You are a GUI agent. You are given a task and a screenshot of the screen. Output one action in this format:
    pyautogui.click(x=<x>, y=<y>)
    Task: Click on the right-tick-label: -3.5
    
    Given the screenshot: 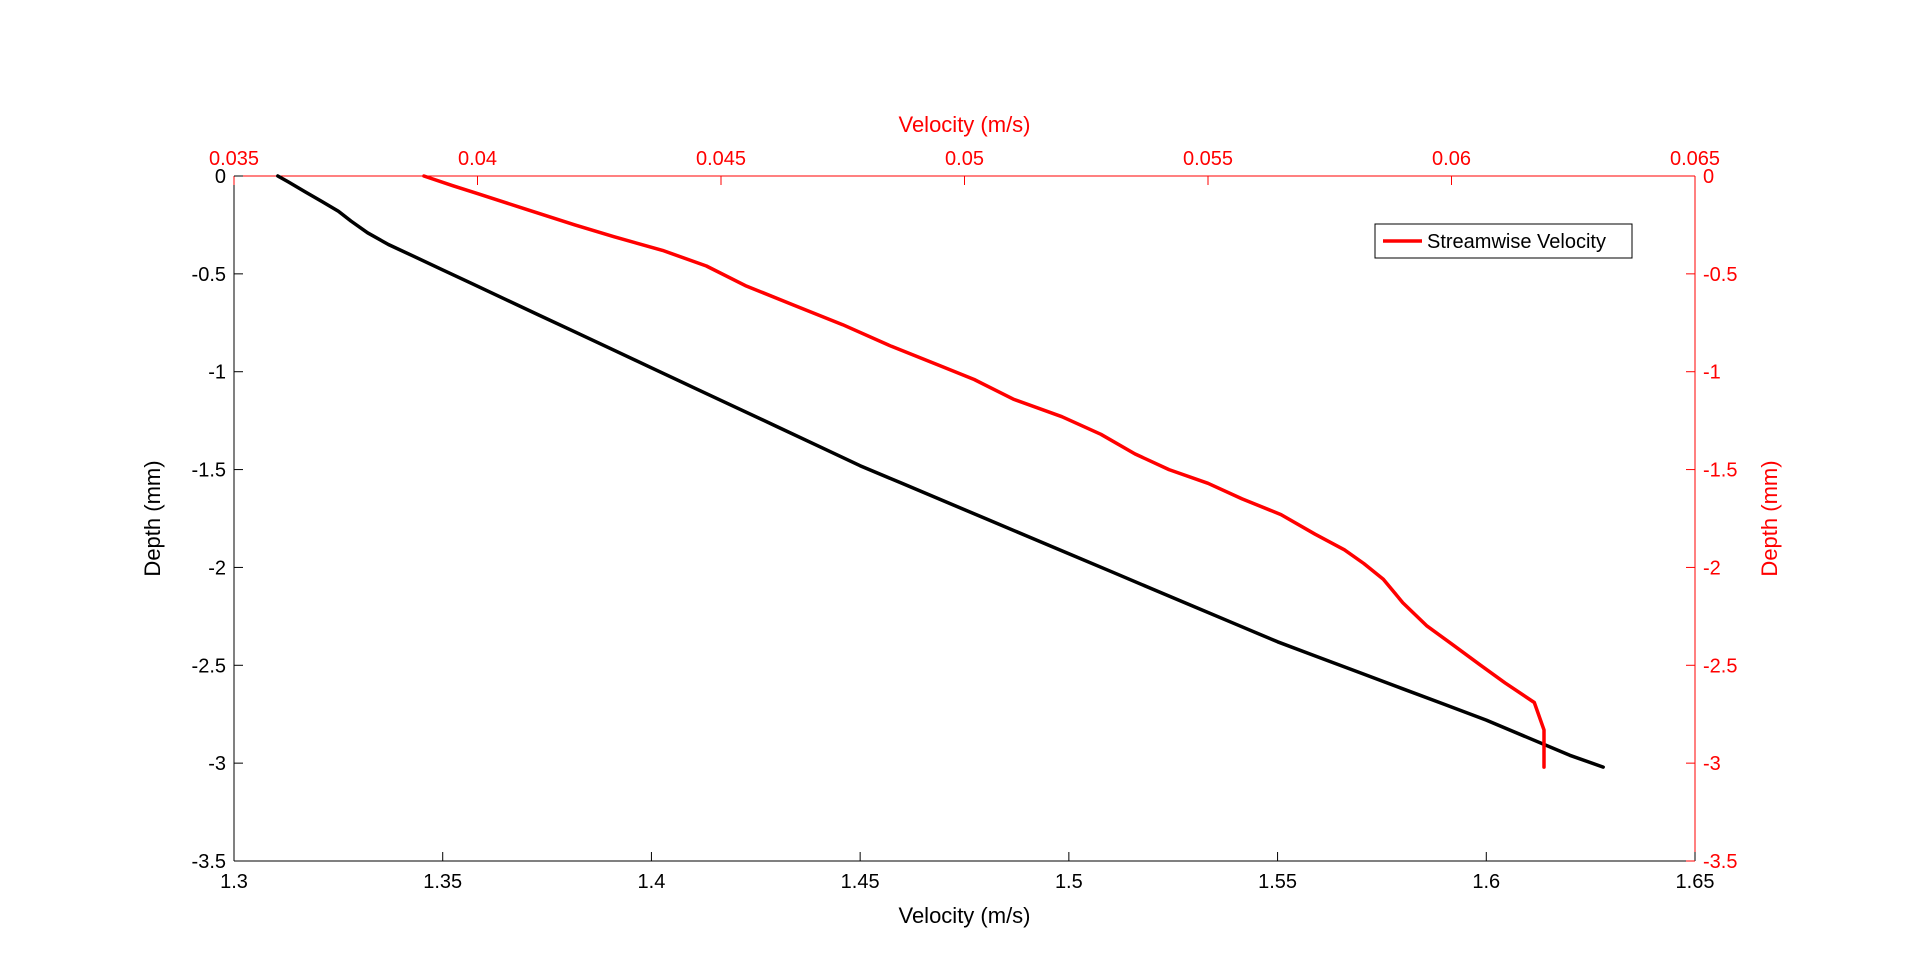 What is the action you would take?
    pyautogui.click(x=1720, y=862)
    